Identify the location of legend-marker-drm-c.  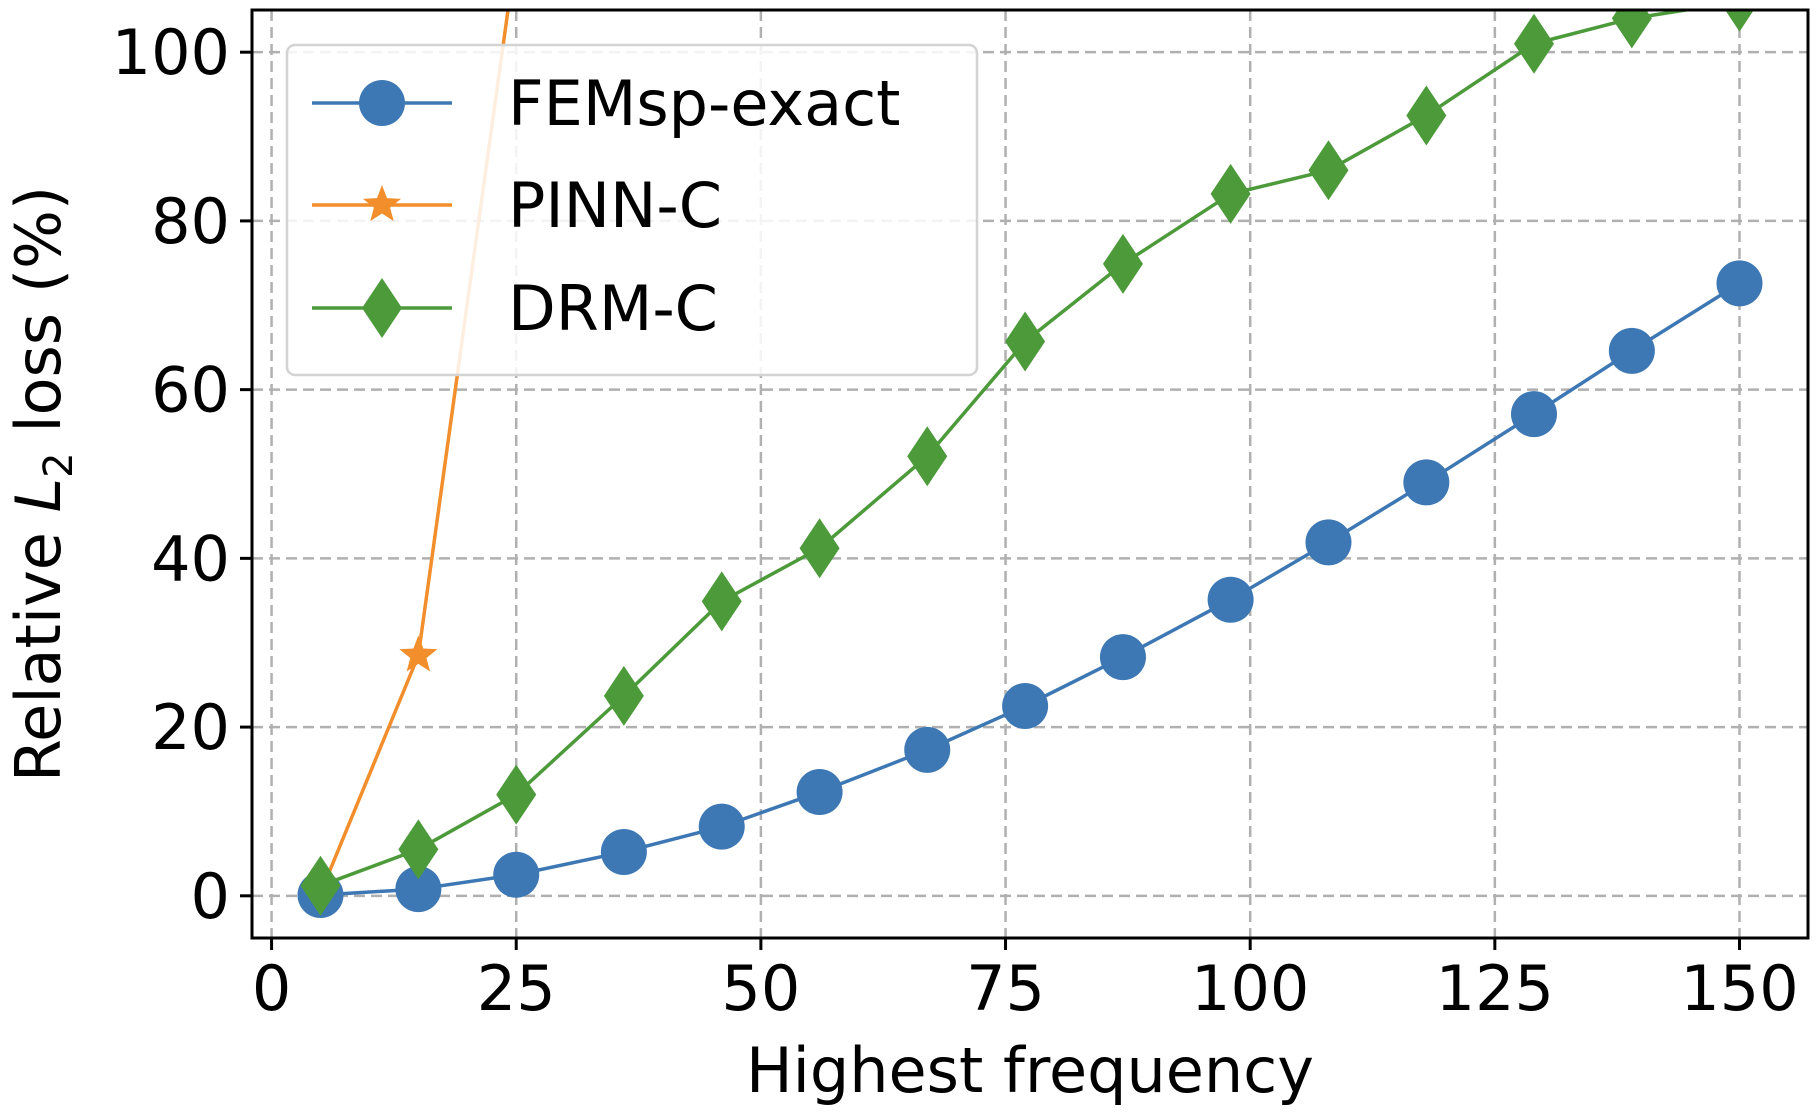
(382, 308).